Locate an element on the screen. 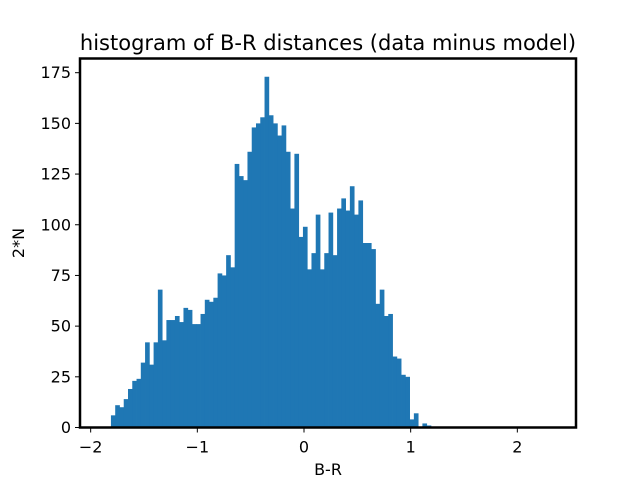 The height and width of the screenshot is (480, 640). y-tick-label: 25 is located at coordinates (61, 376).